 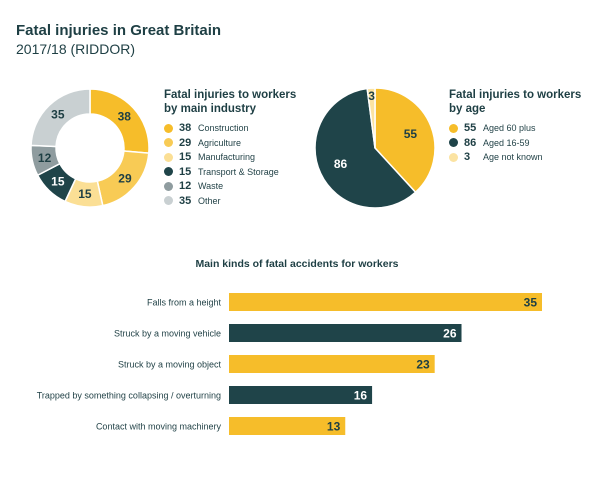 What do you see at coordinates (334, 427) in the screenshot?
I see `bar-value-label-4: 13` at bounding box center [334, 427].